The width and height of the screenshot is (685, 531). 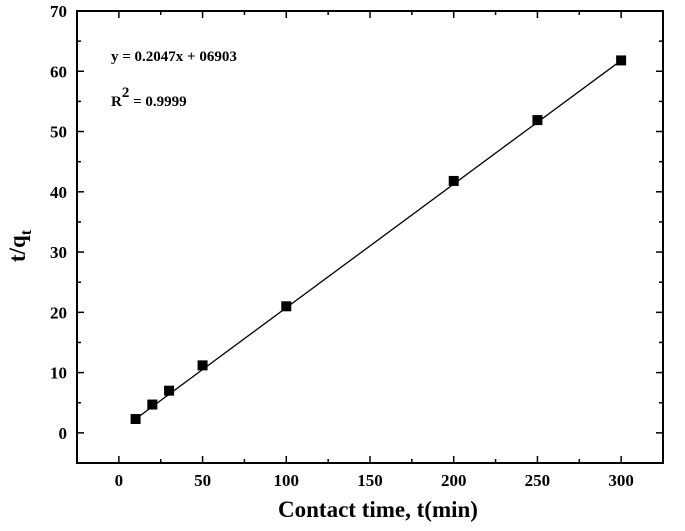 I want to click on x-tick-label: 200, so click(x=454, y=480).